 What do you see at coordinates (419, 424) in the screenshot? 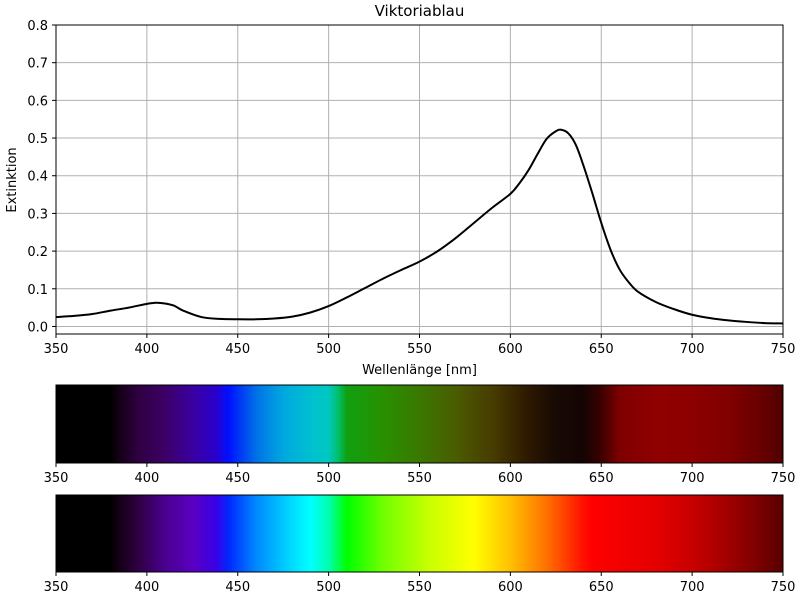
I see `transmitted-color-bar-fill` at bounding box center [419, 424].